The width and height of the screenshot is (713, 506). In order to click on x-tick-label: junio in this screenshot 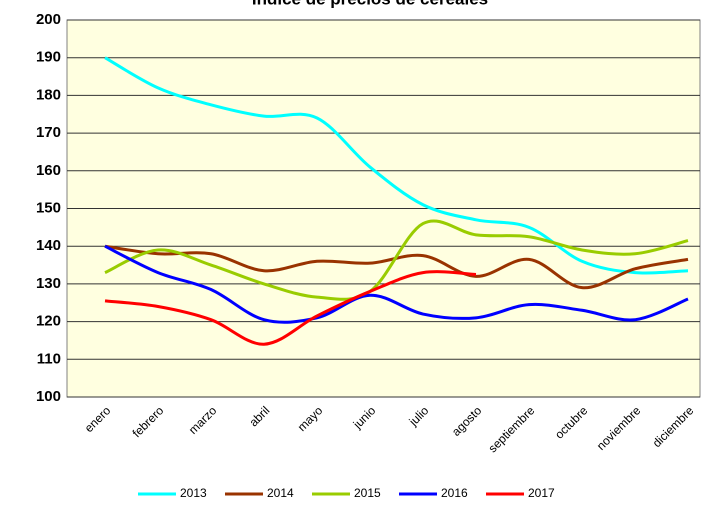, I will do `click(364, 417)`.